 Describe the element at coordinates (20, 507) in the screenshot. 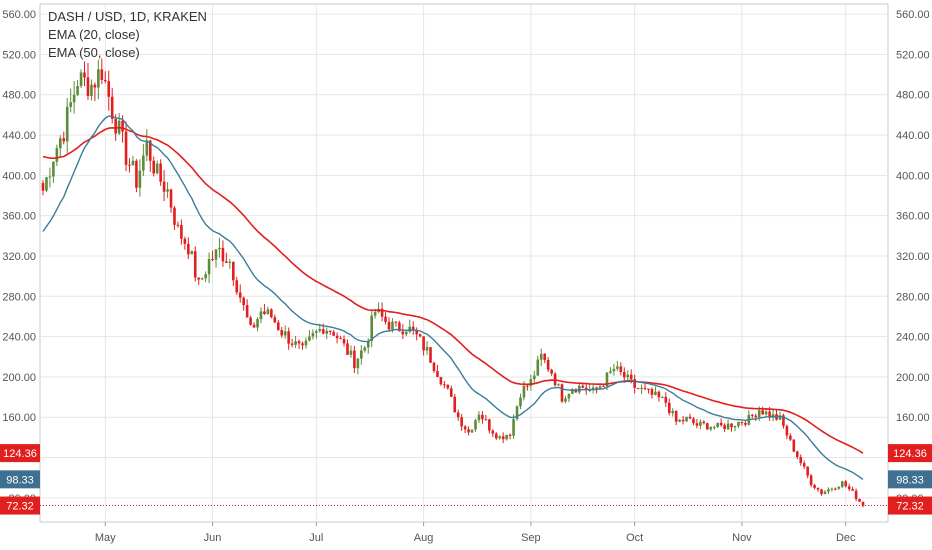

I see `price-badge-label-left: 72.32` at that location.